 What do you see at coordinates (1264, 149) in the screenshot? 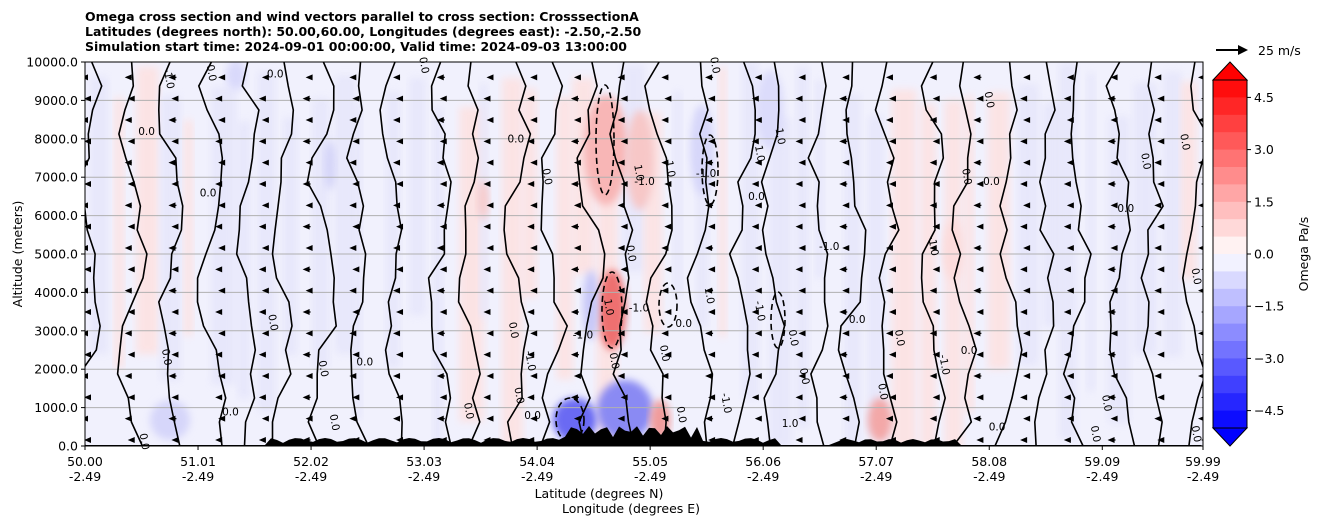
I see `colorbar-tick-label: 3.0` at bounding box center [1264, 149].